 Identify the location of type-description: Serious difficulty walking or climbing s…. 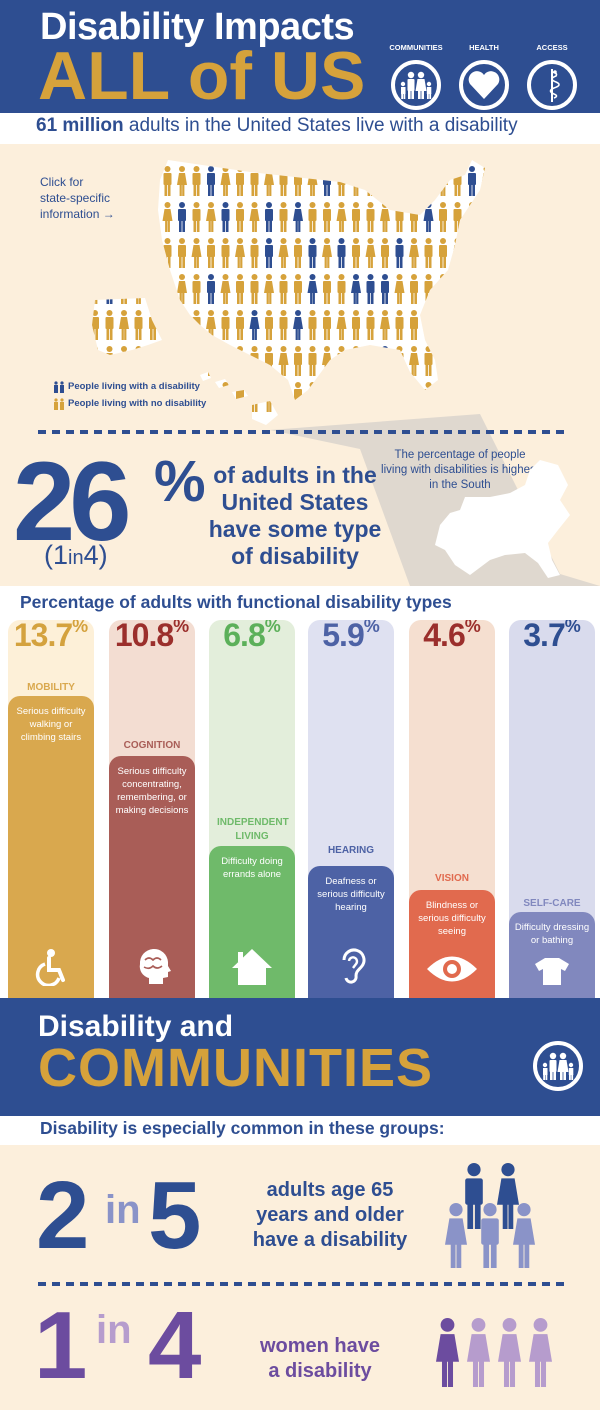
(51, 724).